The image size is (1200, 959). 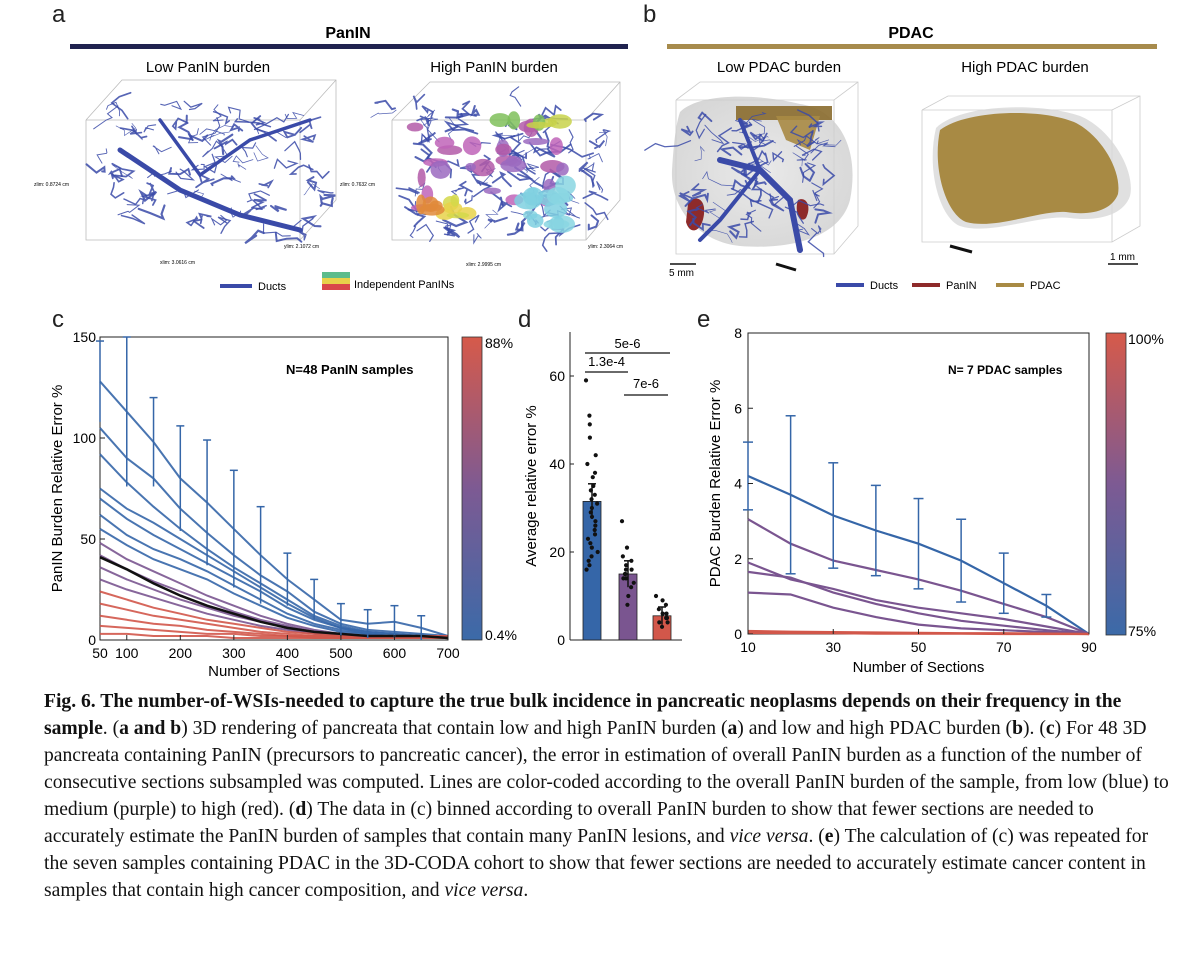 What do you see at coordinates (59, 14) in the screenshot?
I see `panel-label-a: a` at bounding box center [59, 14].